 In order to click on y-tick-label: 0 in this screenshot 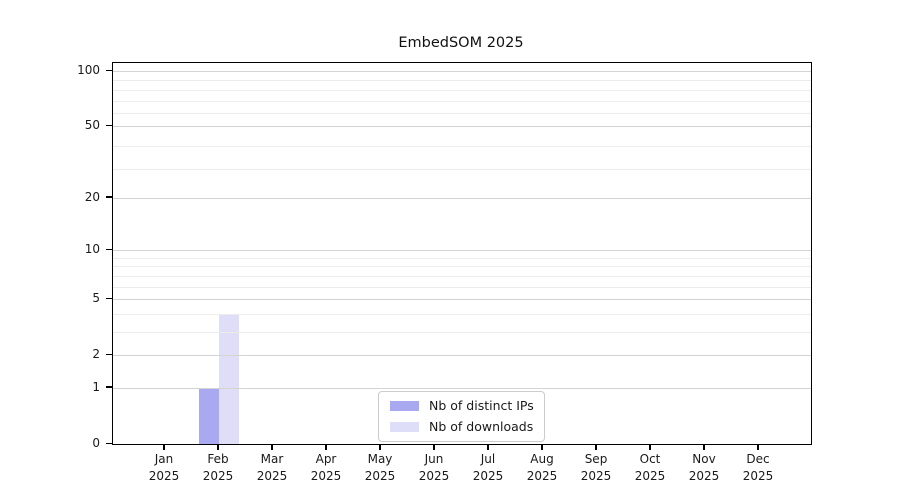, I will do `click(96, 443)`.